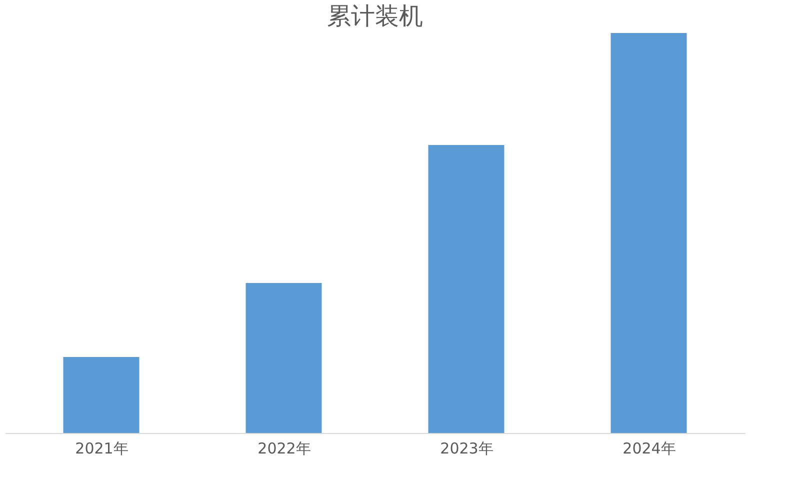 Image resolution: width=786 pixels, height=496 pixels. Describe the element at coordinates (649, 449) in the screenshot. I see `x-tick-label: 2024年` at that location.